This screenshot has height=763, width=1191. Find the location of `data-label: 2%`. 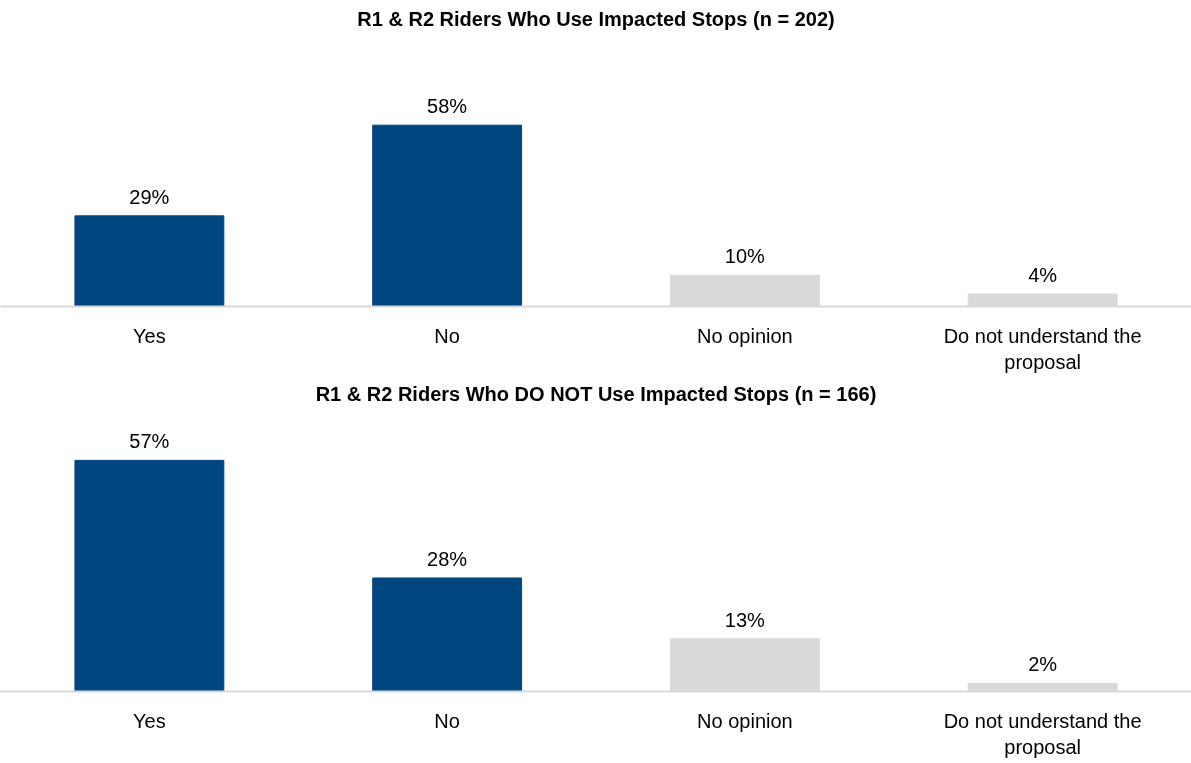

data-label: 2% is located at coordinates (1043, 664).